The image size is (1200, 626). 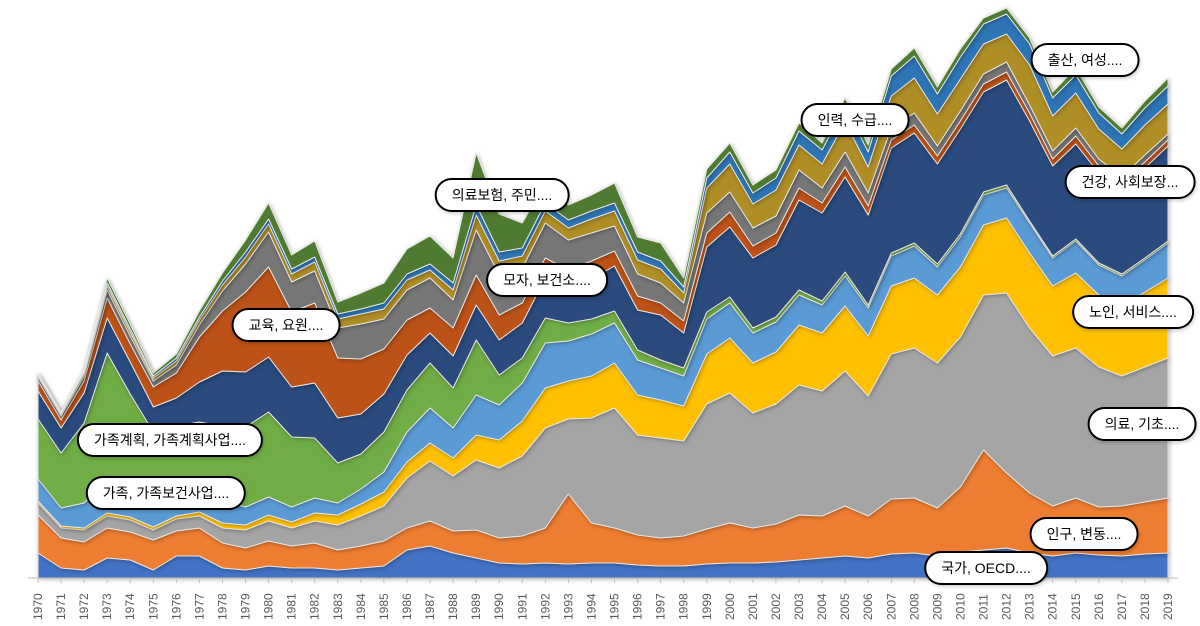 What do you see at coordinates (591, 606) in the screenshot?
I see `x-axis-tick-label: 1994` at bounding box center [591, 606].